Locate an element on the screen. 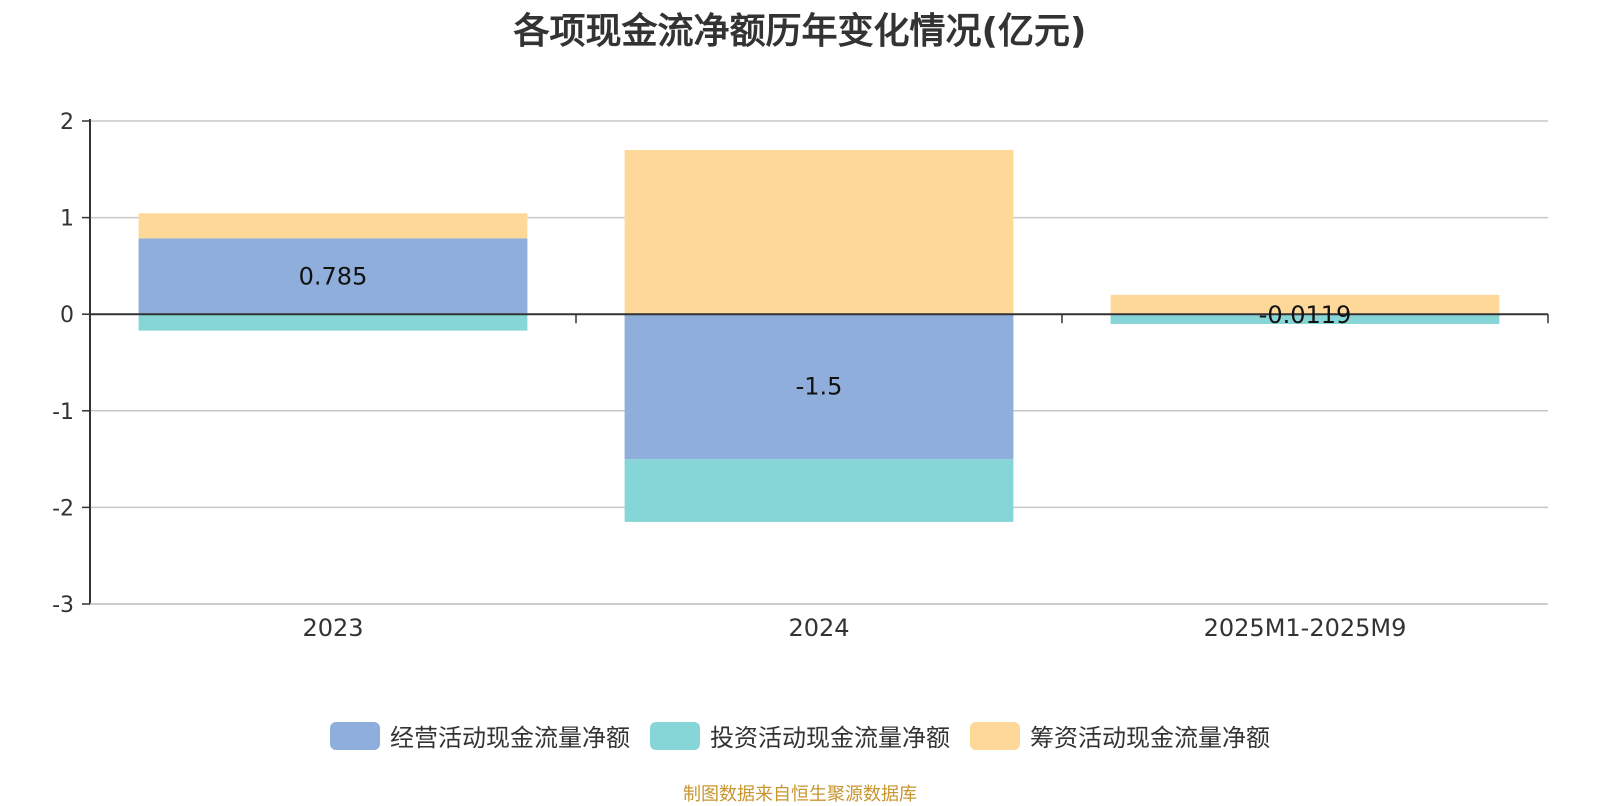  y-tick-label: -1 is located at coordinates (63, 412).